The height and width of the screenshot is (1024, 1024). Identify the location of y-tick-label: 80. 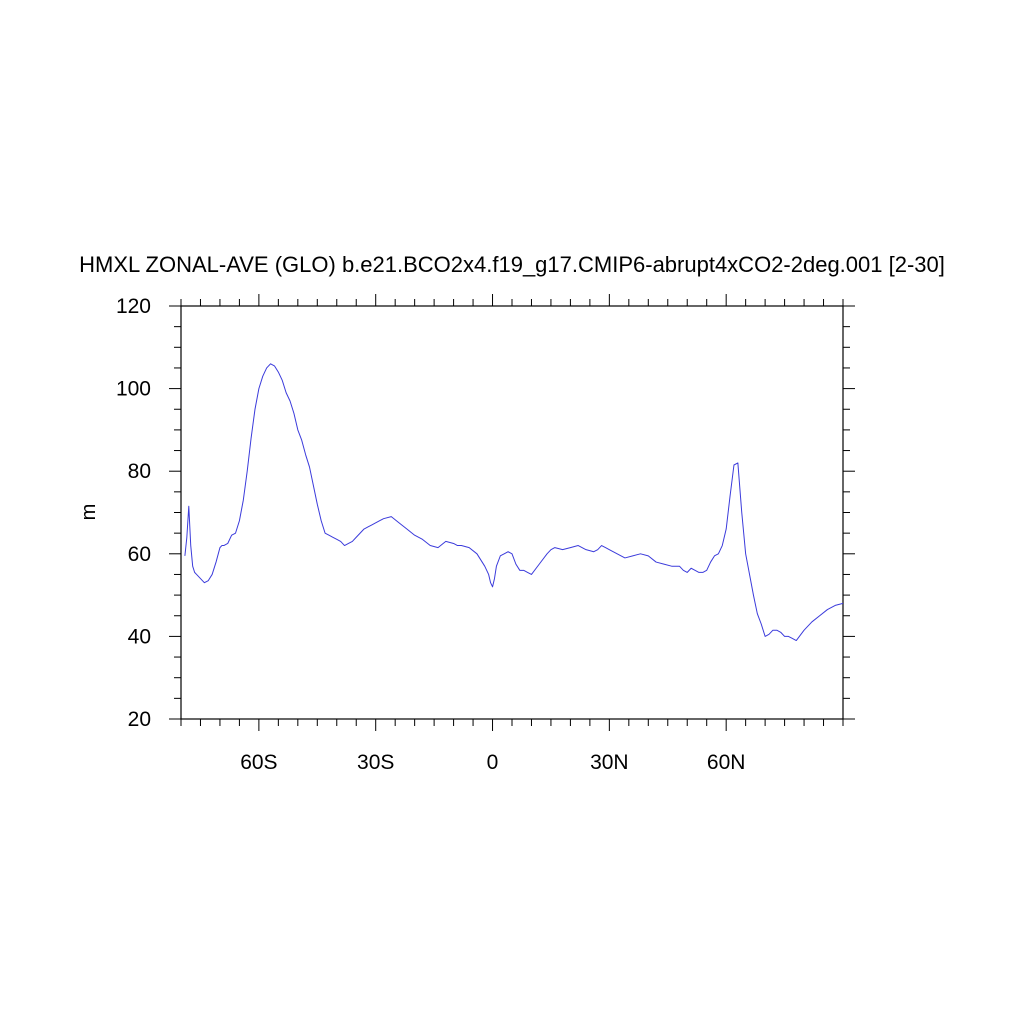
(139, 471).